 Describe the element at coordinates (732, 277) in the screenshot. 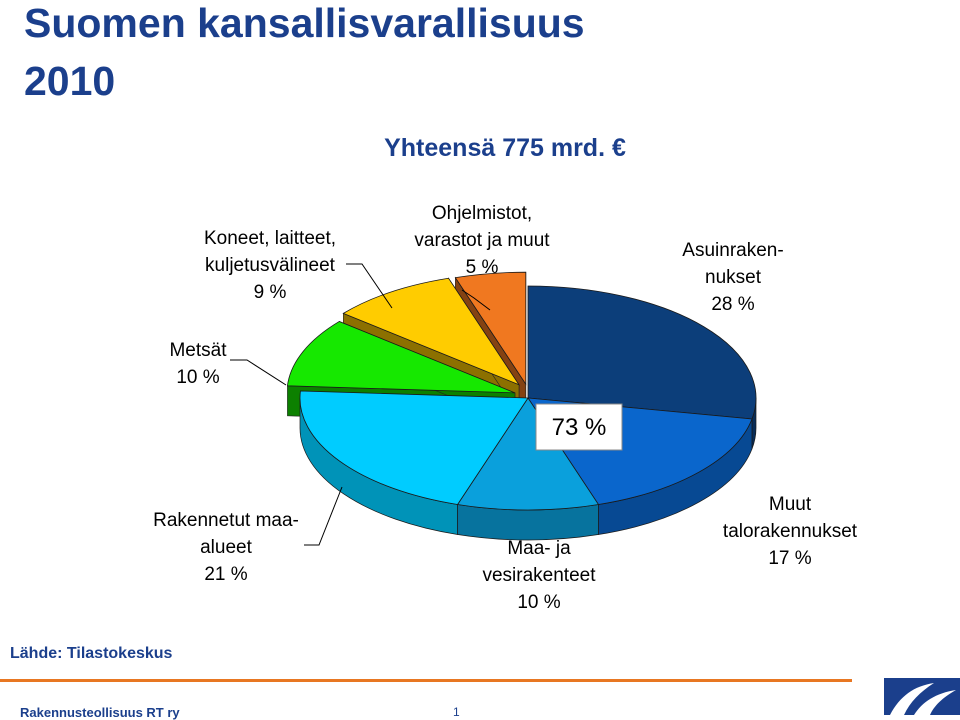

I see `slice-label-0: Asuinraken-nukset 28 %` at that location.